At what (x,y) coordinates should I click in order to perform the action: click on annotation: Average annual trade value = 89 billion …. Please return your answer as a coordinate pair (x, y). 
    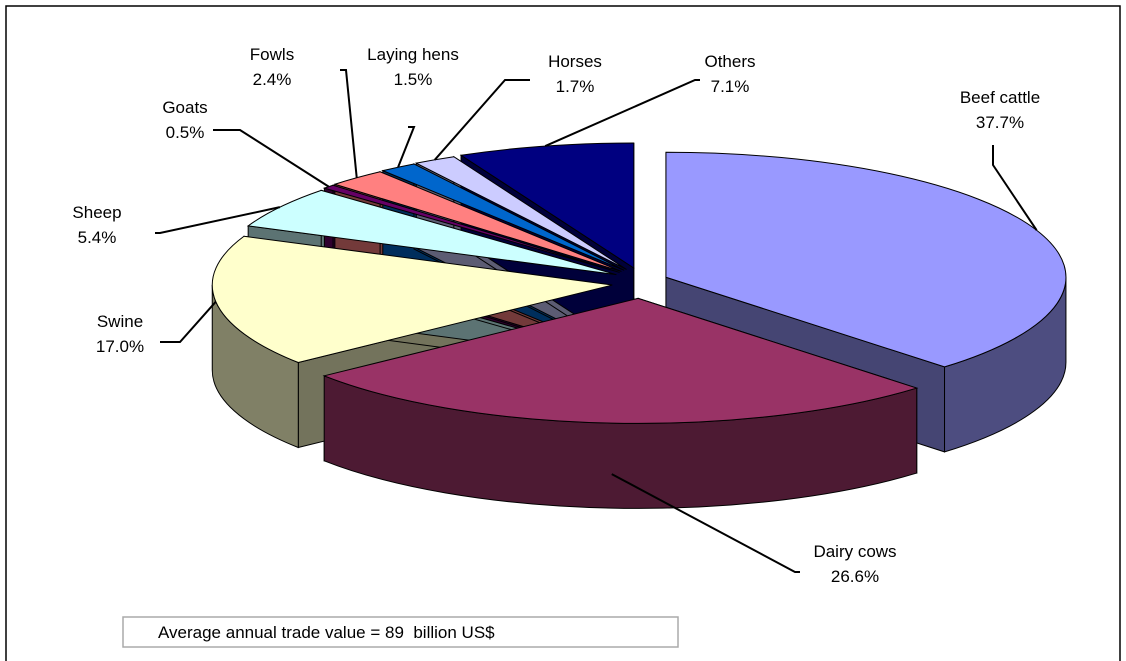
    Looking at the image, I should click on (326, 632).